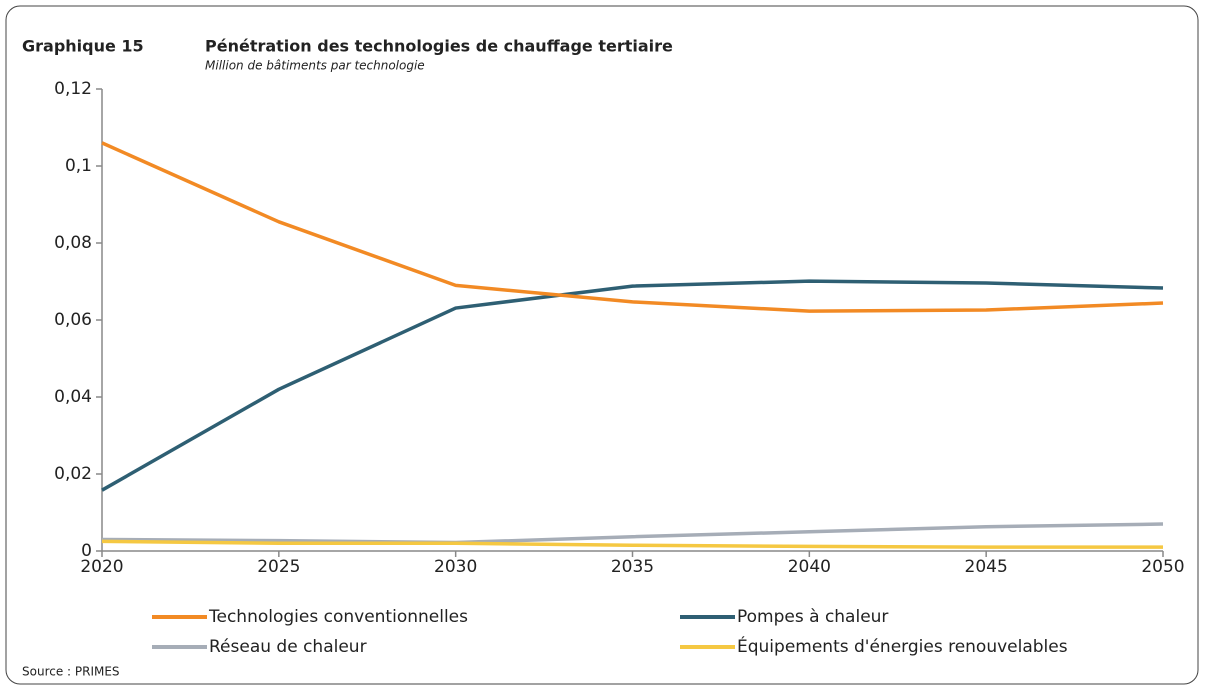 This screenshot has width=1205, height=691. I want to click on legend-label: Pompes à chaleur, so click(812, 617).